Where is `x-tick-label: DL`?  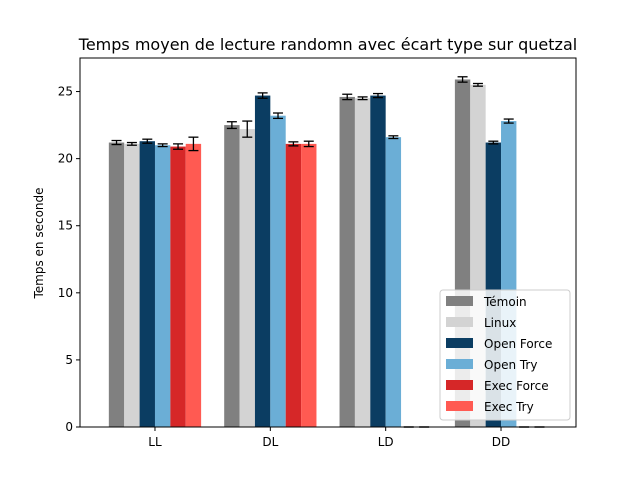
x-tick-label: DL is located at coordinates (270, 442).